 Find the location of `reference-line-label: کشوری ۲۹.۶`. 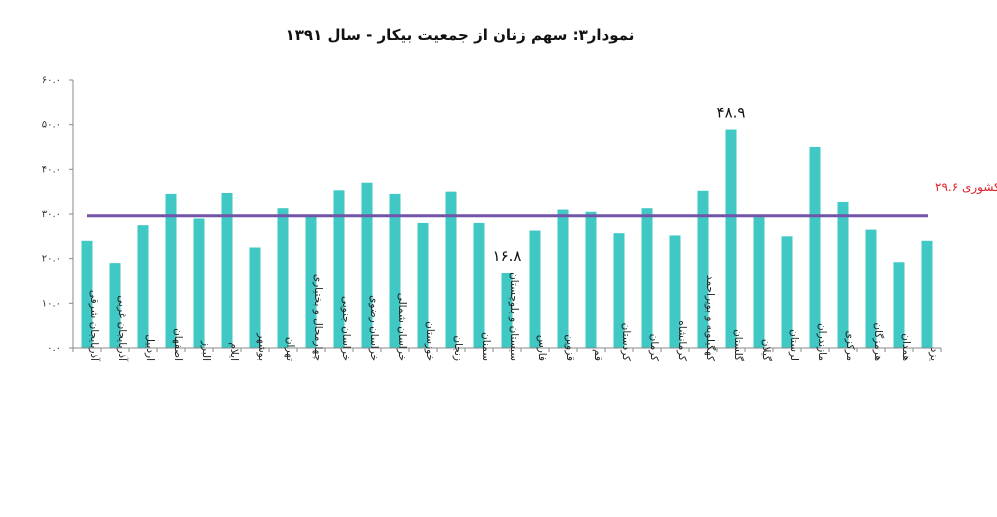

reference-line-label: کشوری ۲۹.۶ is located at coordinates (966, 187).